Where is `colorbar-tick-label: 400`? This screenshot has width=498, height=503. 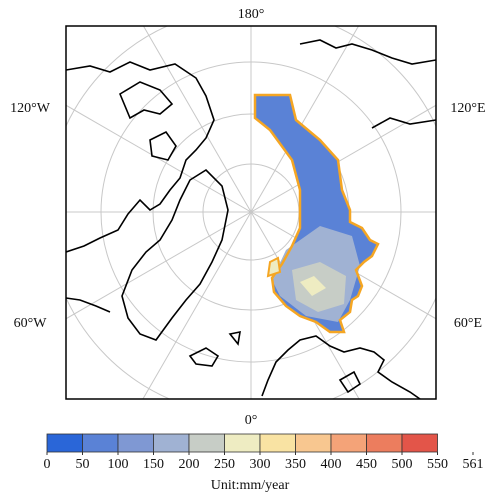
colorbar-tick-label: 400 is located at coordinates (331, 464).